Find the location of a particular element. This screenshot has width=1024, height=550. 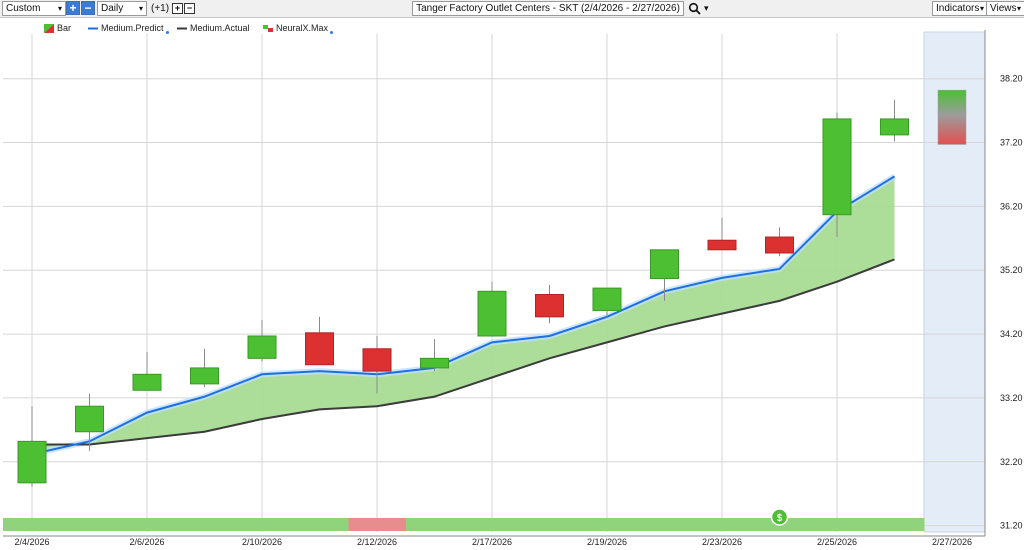

x-tick-label: 2/23/2026 is located at coordinates (722, 542).